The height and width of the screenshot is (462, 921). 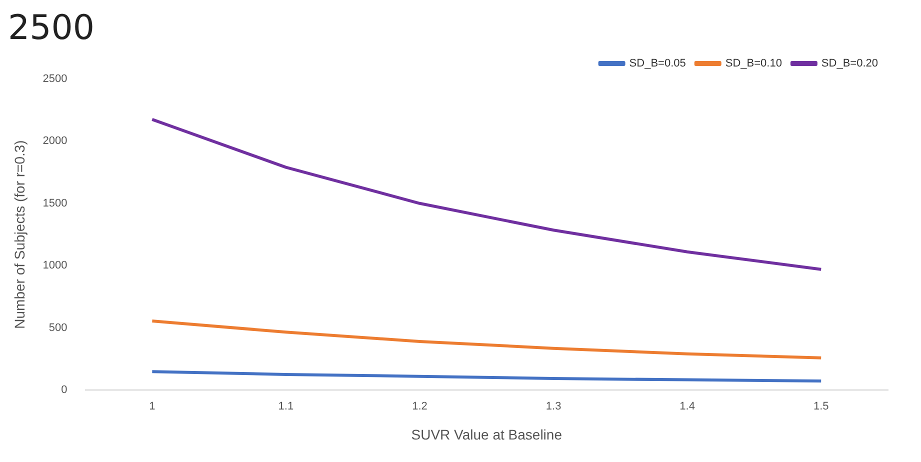 What do you see at coordinates (55, 79) in the screenshot?
I see `y-tick-label: 2500` at bounding box center [55, 79].